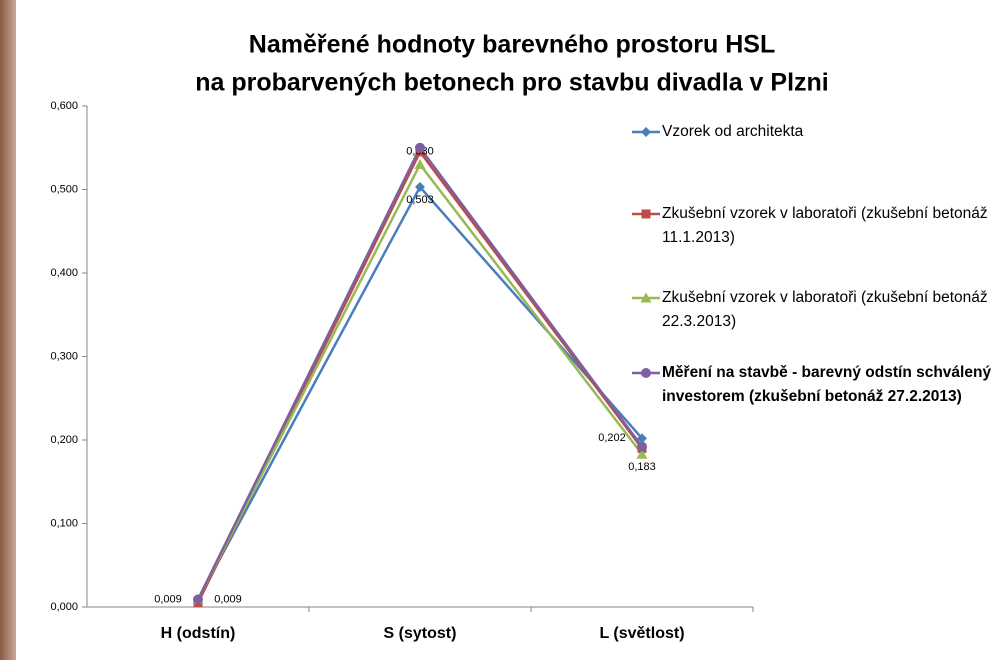 This screenshot has height=660, width=998. I want to click on data-label: 0,183, so click(642, 467).